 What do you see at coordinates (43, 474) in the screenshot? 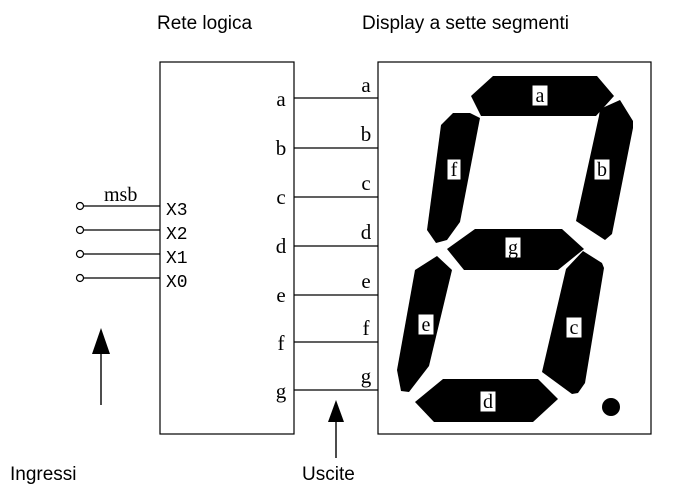
I see `inputs-caption: Ingressi` at bounding box center [43, 474].